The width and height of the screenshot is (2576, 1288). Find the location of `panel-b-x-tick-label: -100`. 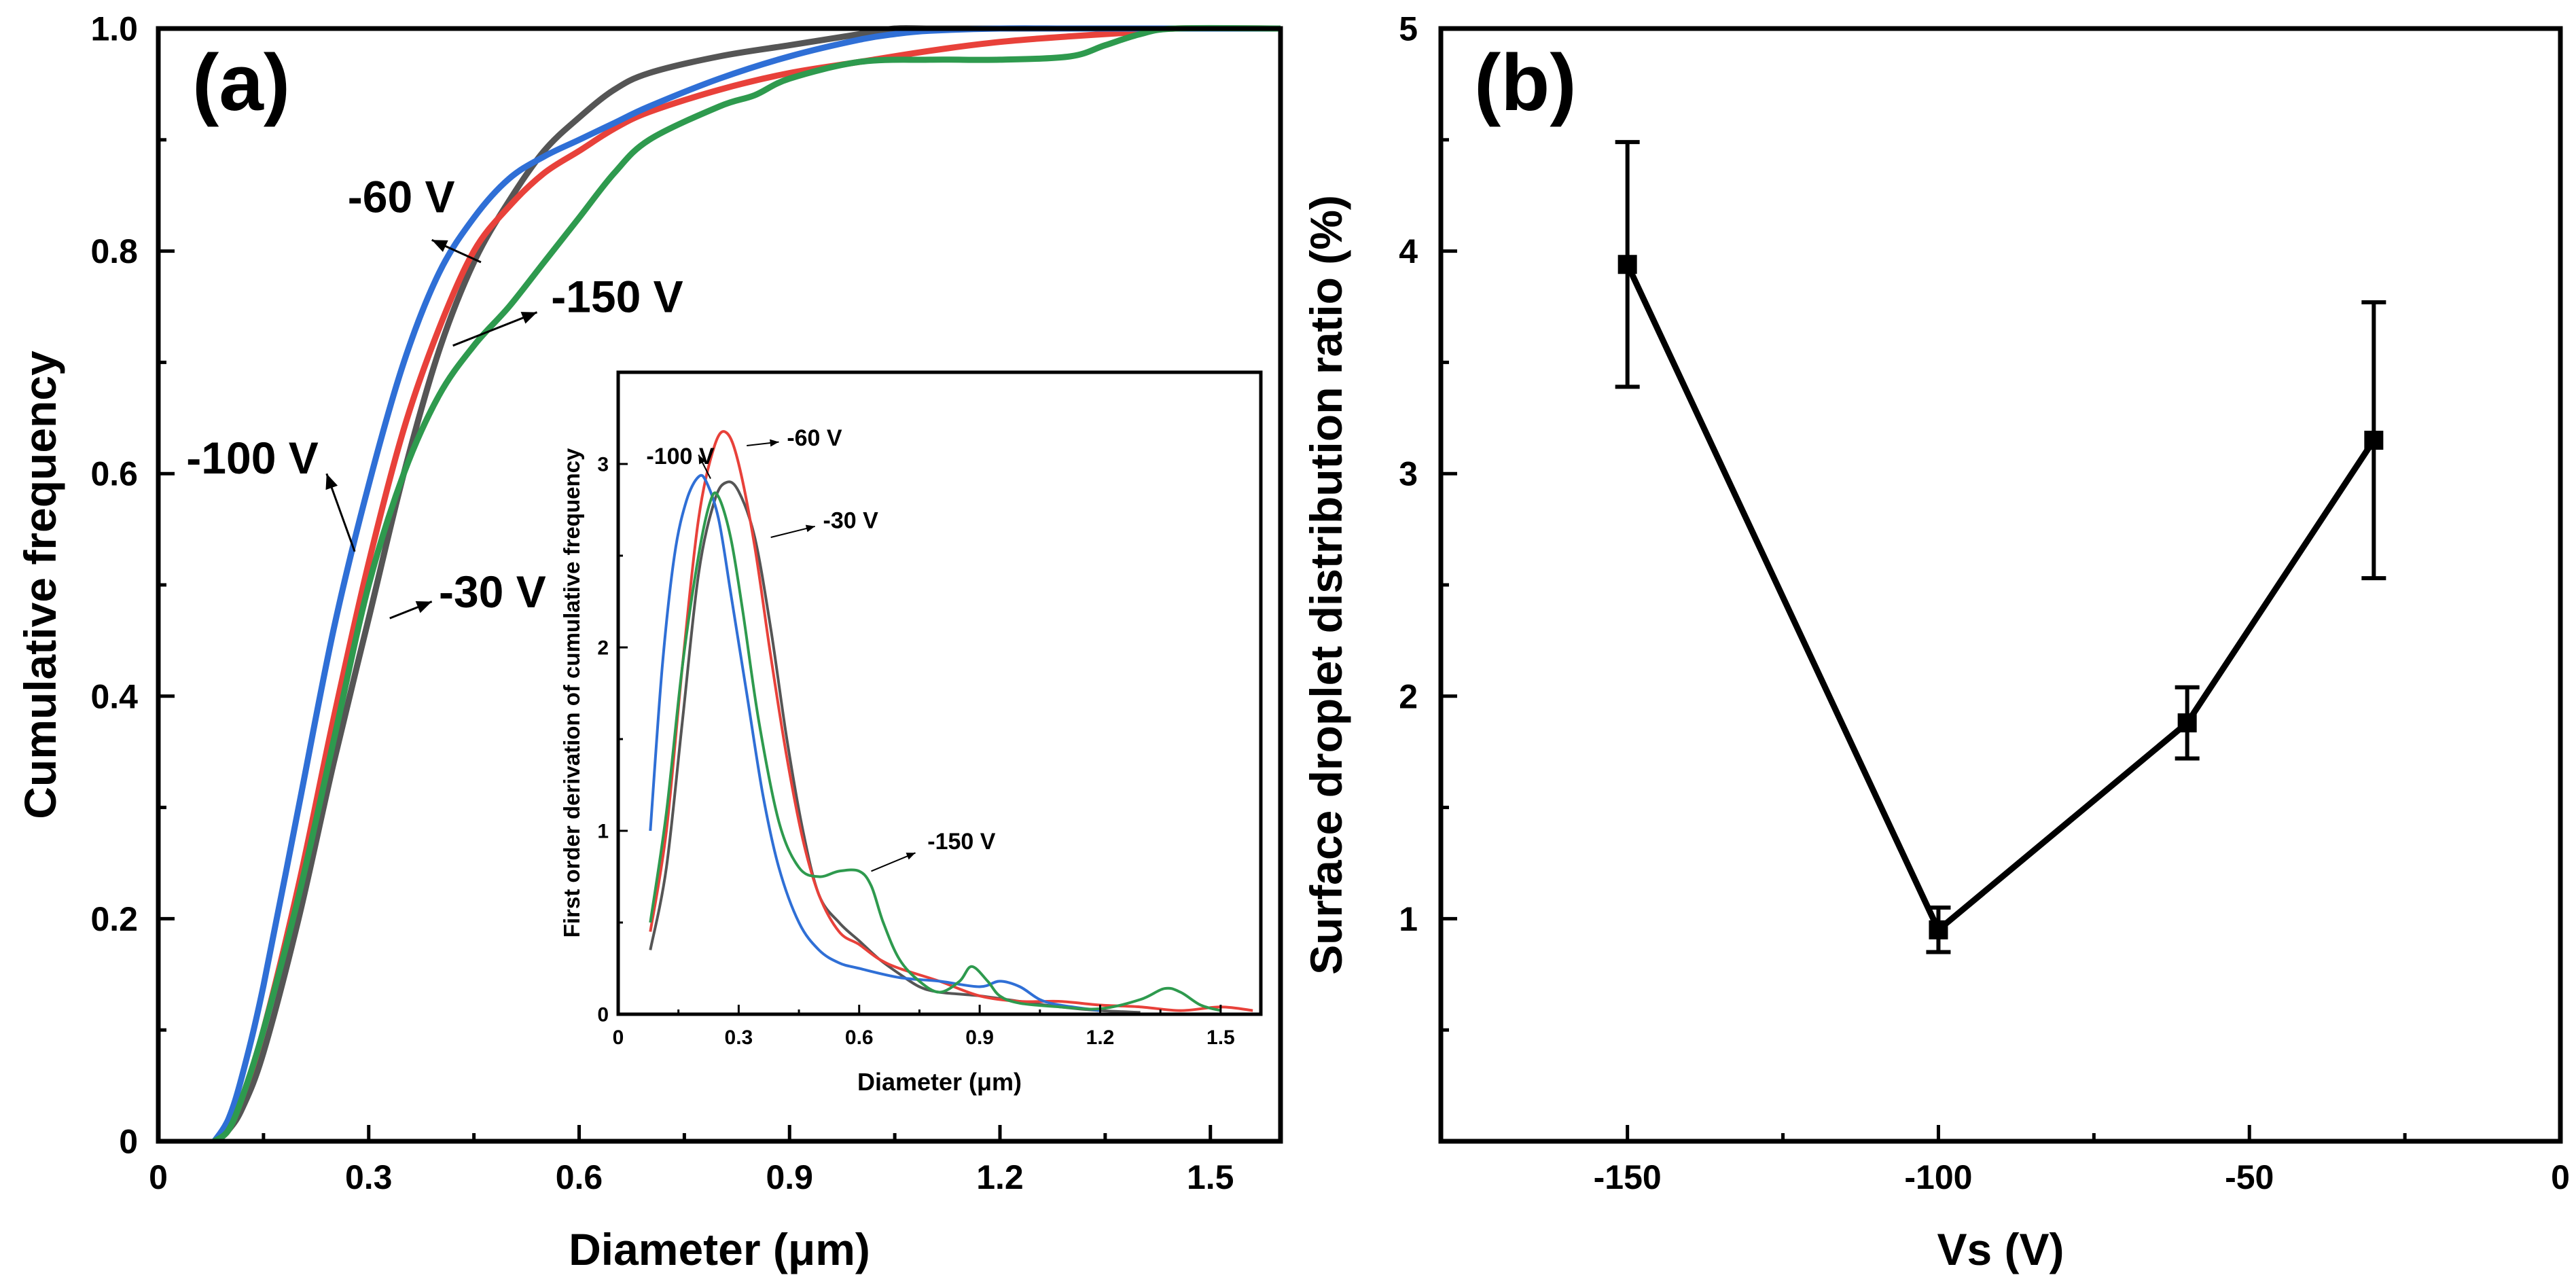

panel-b-x-tick-label: -100 is located at coordinates (1938, 1177).